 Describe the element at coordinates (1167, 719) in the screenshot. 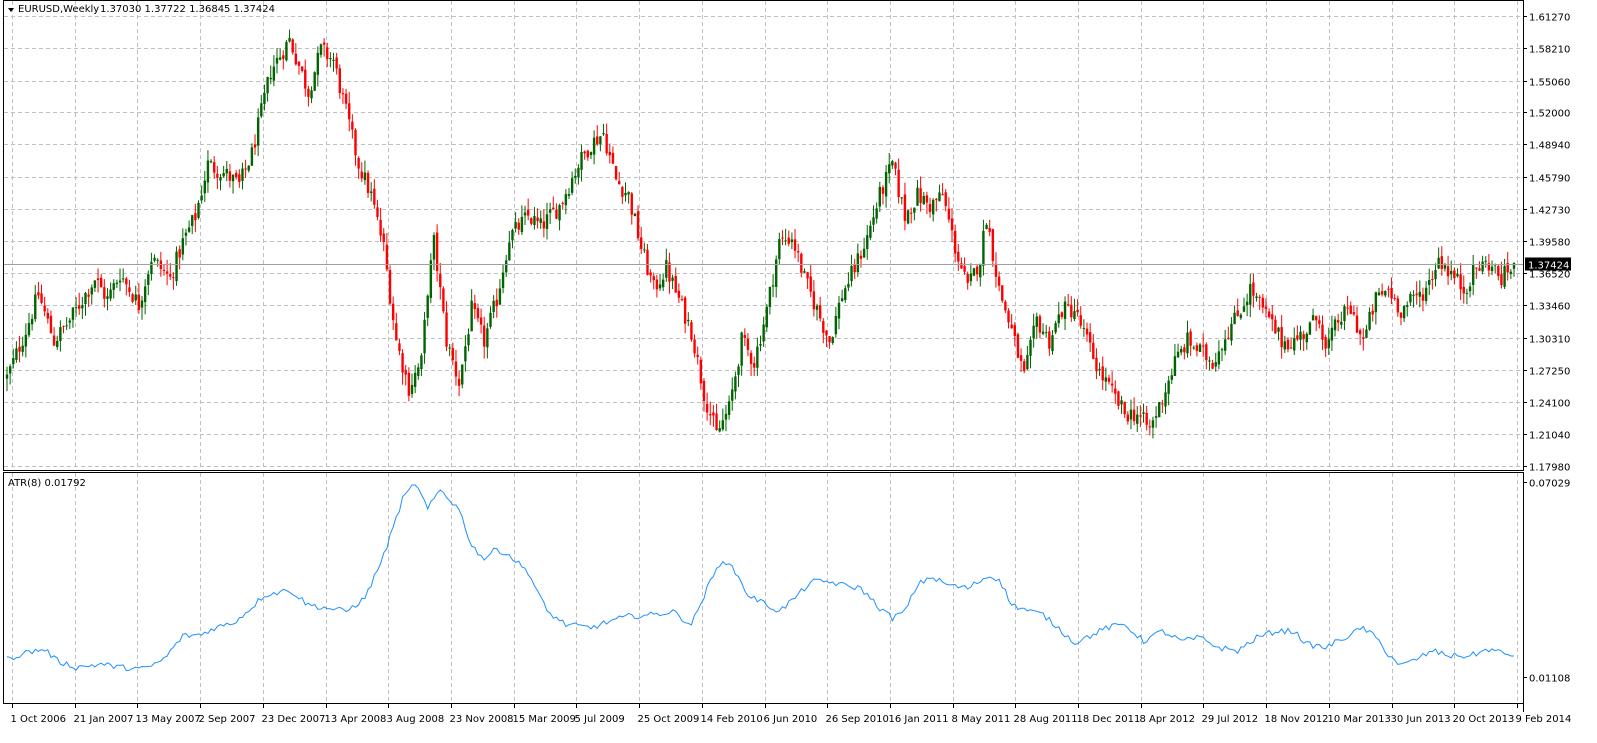

I see `time-tick-label: 8 Apr 2012` at that location.